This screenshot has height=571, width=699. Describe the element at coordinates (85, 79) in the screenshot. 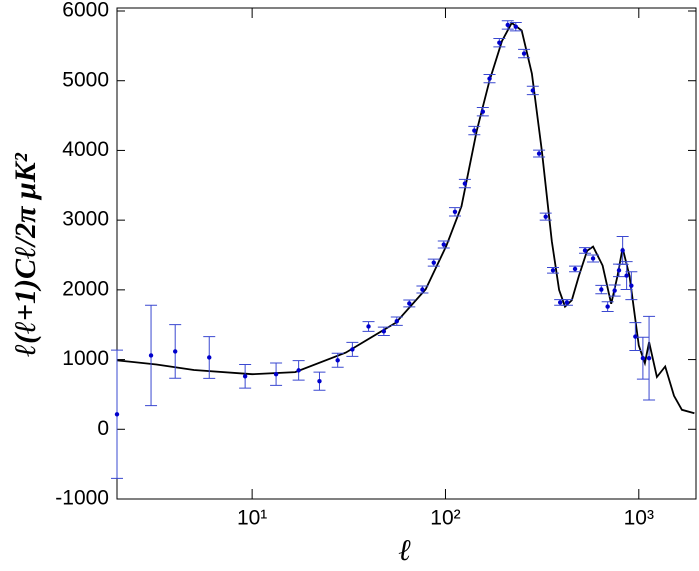

I see `y-tick-label: 5000` at that location.